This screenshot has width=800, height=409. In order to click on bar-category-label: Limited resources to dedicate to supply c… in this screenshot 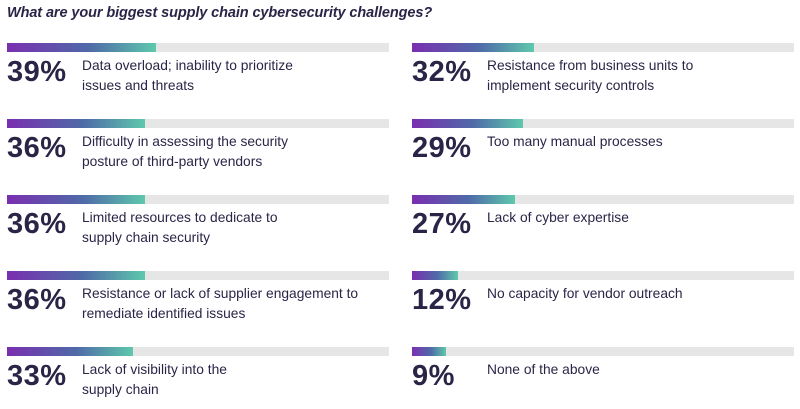, I will do `click(232, 227)`.